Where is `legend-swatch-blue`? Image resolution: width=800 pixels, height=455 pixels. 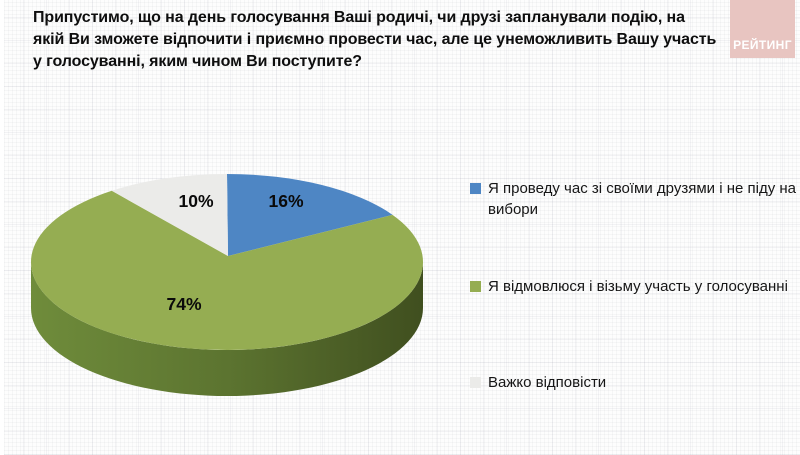 legend-swatch-blue is located at coordinates (475, 188).